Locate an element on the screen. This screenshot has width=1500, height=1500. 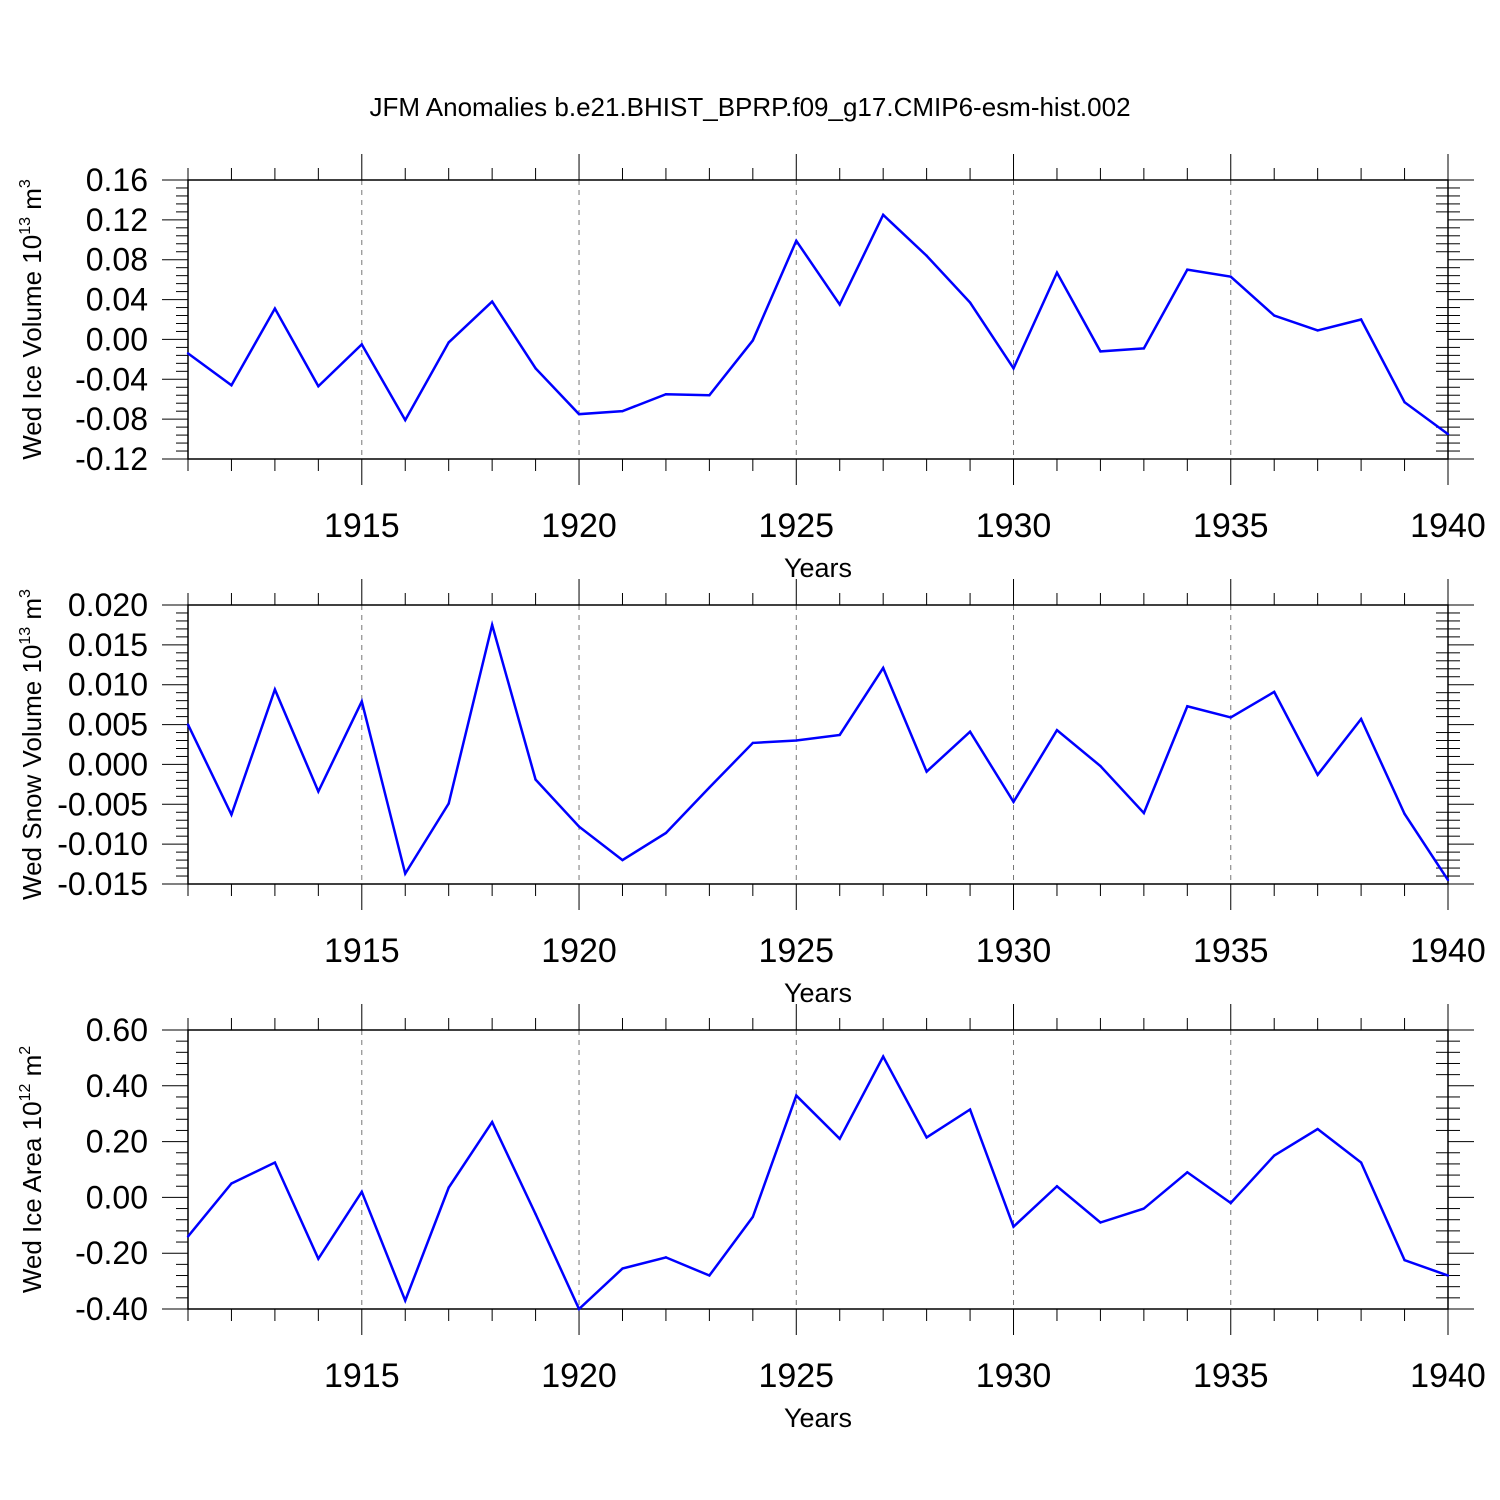
y-tick-label: -0.015 is located at coordinates (102, 884).